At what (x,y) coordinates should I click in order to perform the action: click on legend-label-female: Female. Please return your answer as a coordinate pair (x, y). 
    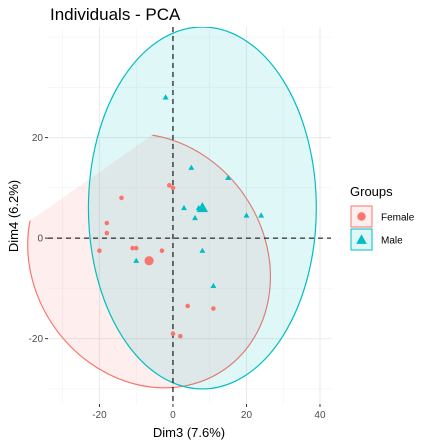
    Looking at the image, I should click on (398, 218).